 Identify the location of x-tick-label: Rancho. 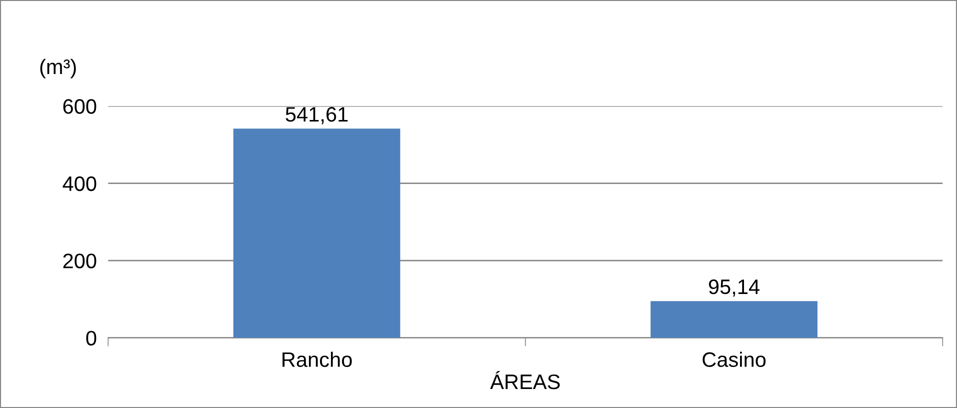
(317, 360).